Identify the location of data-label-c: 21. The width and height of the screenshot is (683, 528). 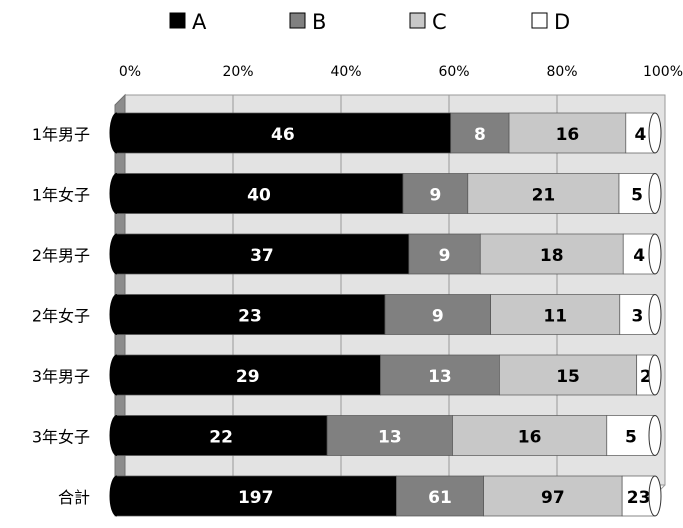
(544, 196).